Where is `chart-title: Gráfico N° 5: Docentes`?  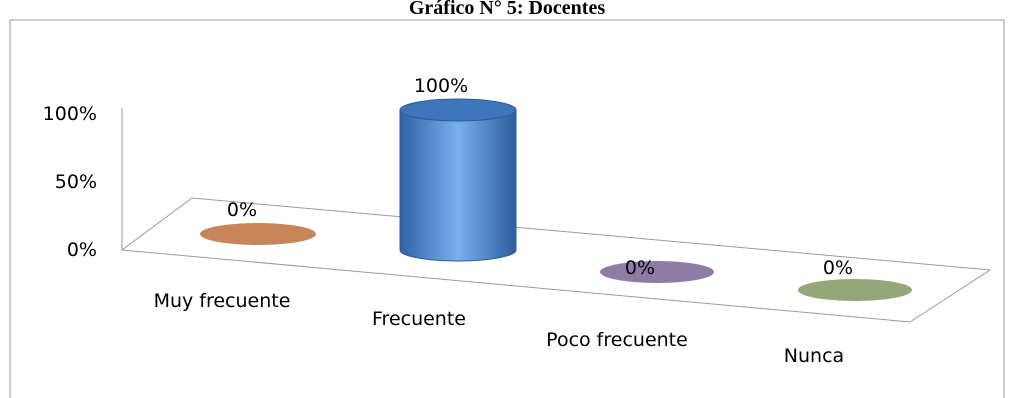 chart-title: Gráfico N° 5: Docentes is located at coordinates (507, 9).